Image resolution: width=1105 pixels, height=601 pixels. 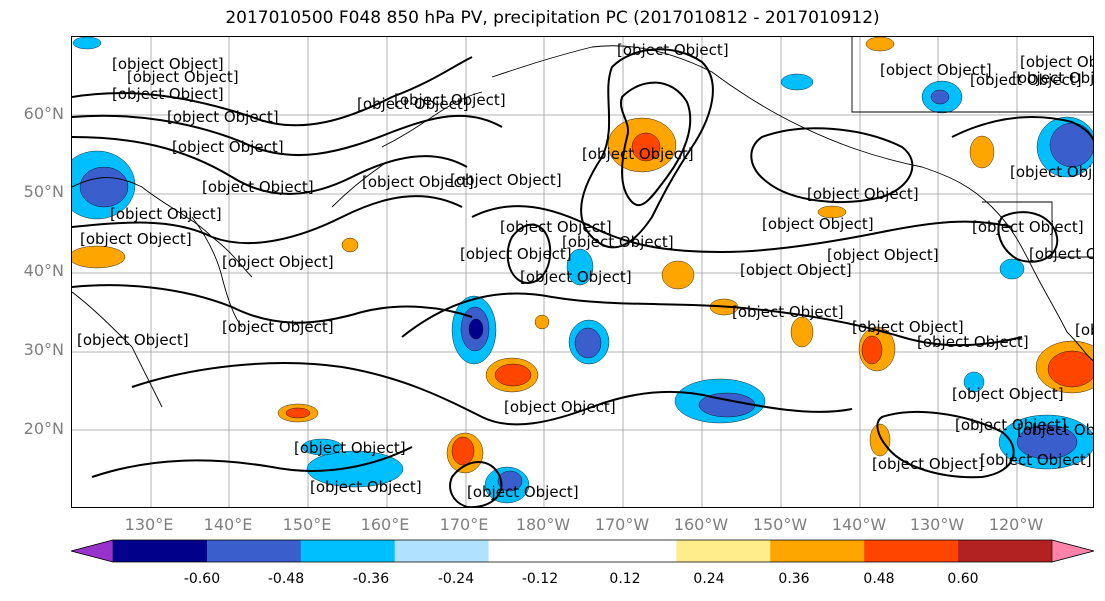 What do you see at coordinates (937, 524) in the screenshot?
I see `lon-label-130w: 130°W` at bounding box center [937, 524].